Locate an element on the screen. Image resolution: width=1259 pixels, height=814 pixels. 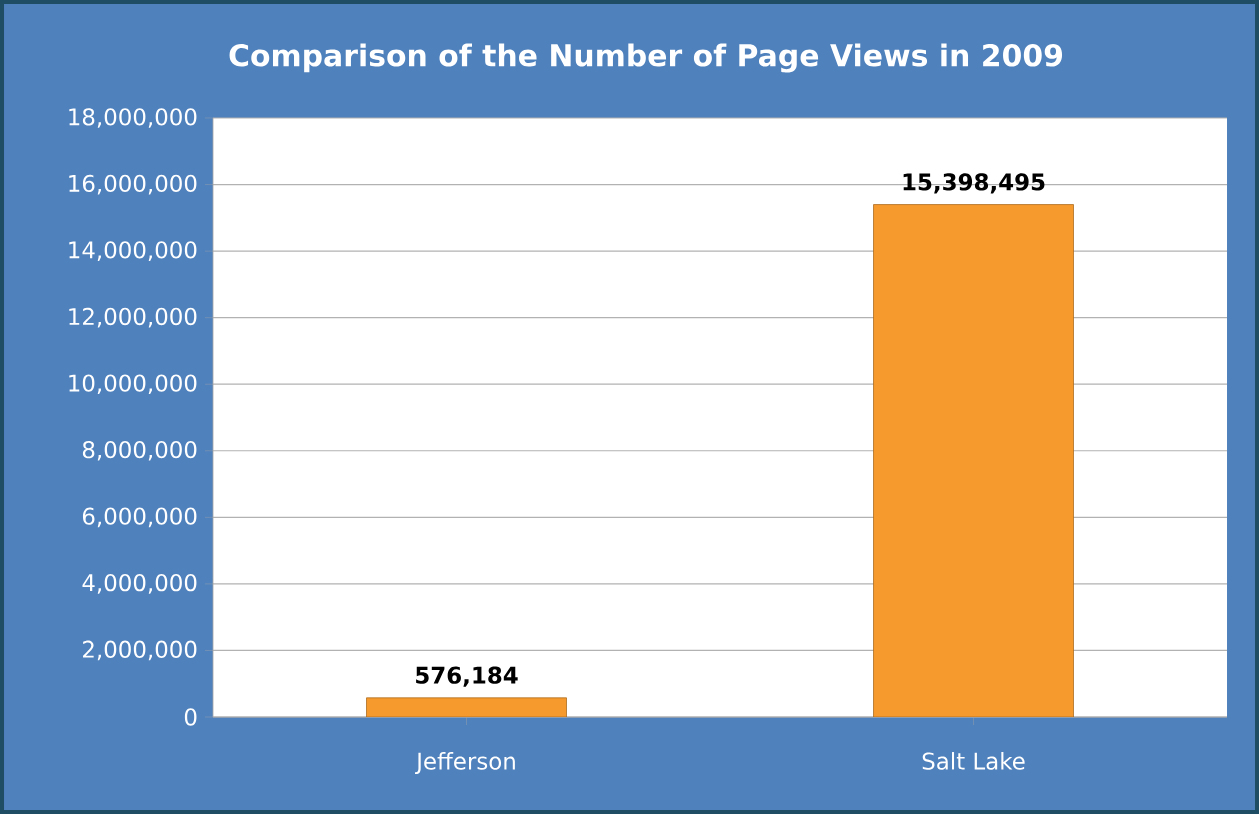
y-tick-label: 16,000,000 is located at coordinates (133, 184).